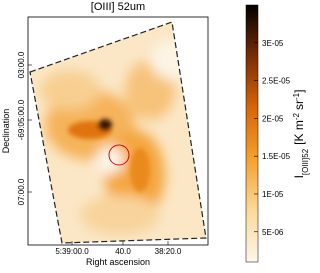 This screenshot has height=273, width=320. I want to click on colorbar-tick-label: 2E-05, so click(273, 118).